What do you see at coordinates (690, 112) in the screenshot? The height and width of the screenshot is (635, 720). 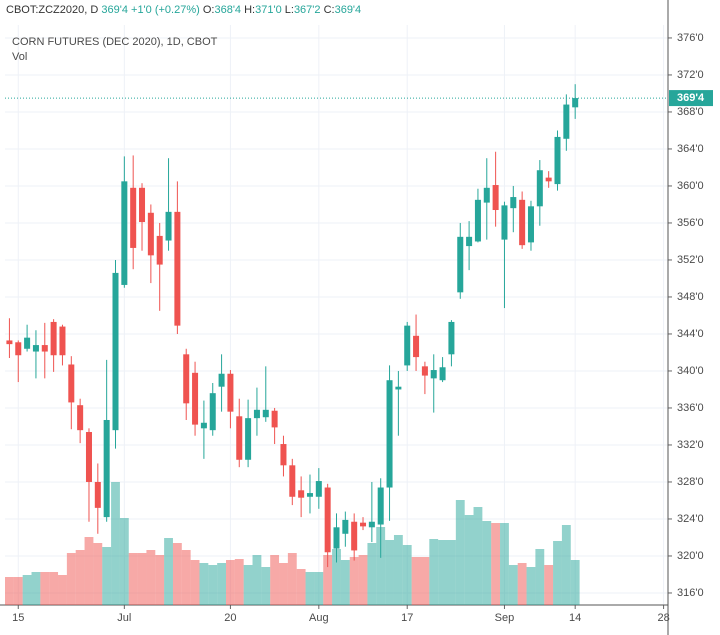 I see `y-tick-label: 368'0` at bounding box center [690, 112].